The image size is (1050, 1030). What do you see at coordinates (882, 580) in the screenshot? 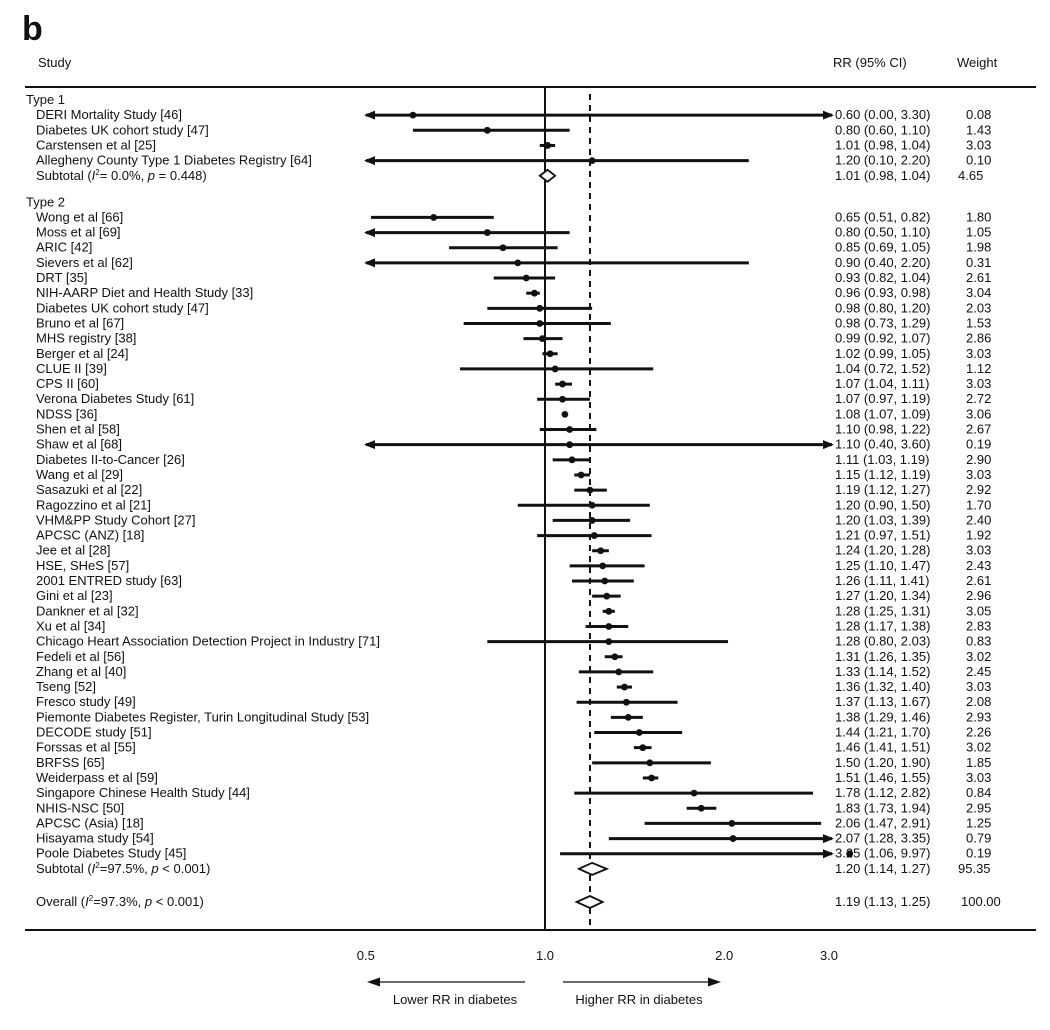
I see `rr-ci-text: 1.26 (1.11, 1.41)` at bounding box center [882, 580].